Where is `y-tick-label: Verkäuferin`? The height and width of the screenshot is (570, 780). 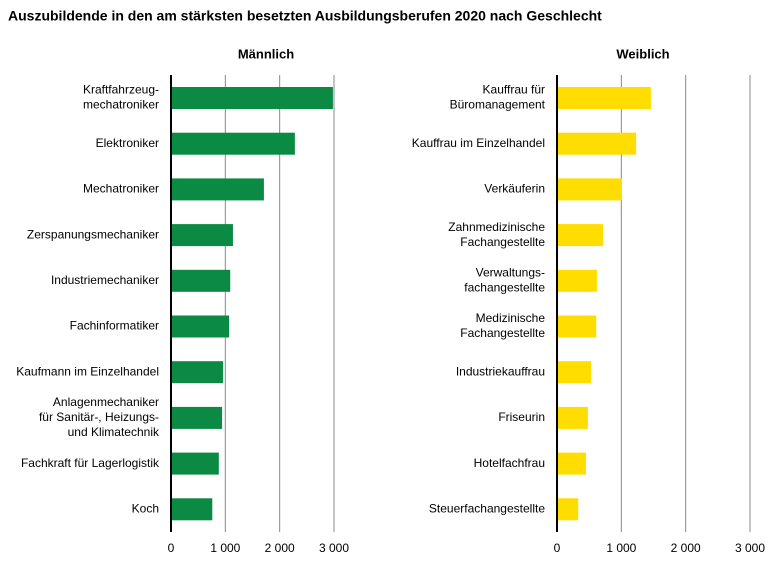 y-tick-label: Verkäuferin is located at coordinates (514, 189).